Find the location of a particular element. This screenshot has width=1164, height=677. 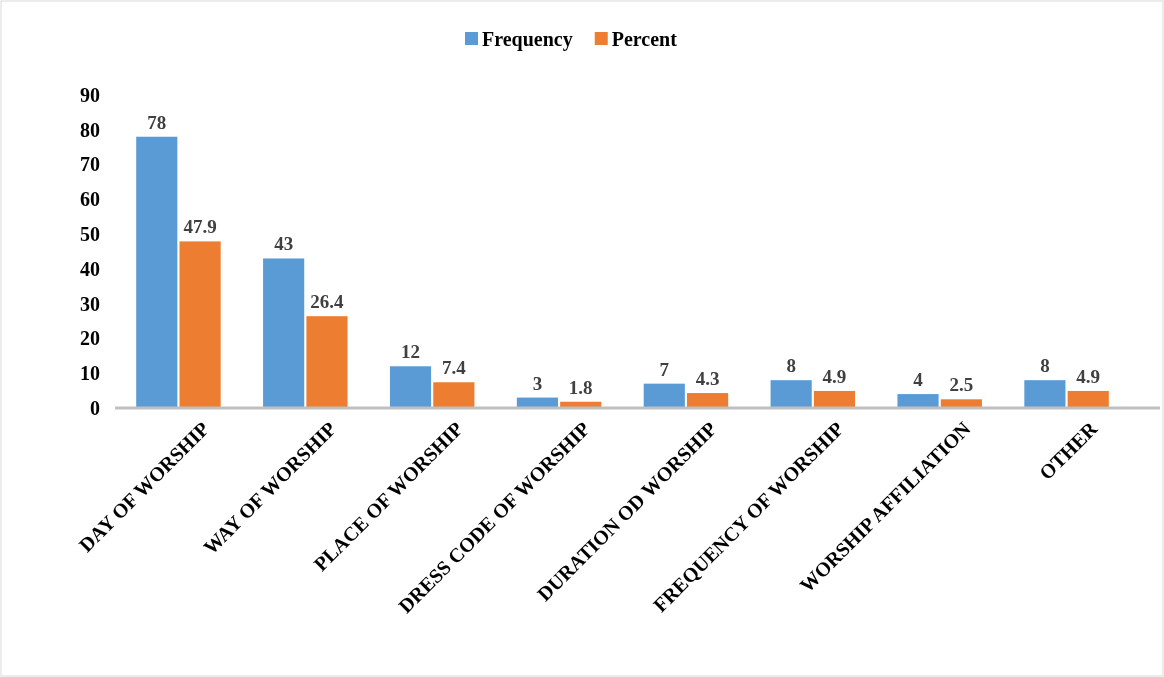

y-tick-label: 50 is located at coordinates (90, 234).